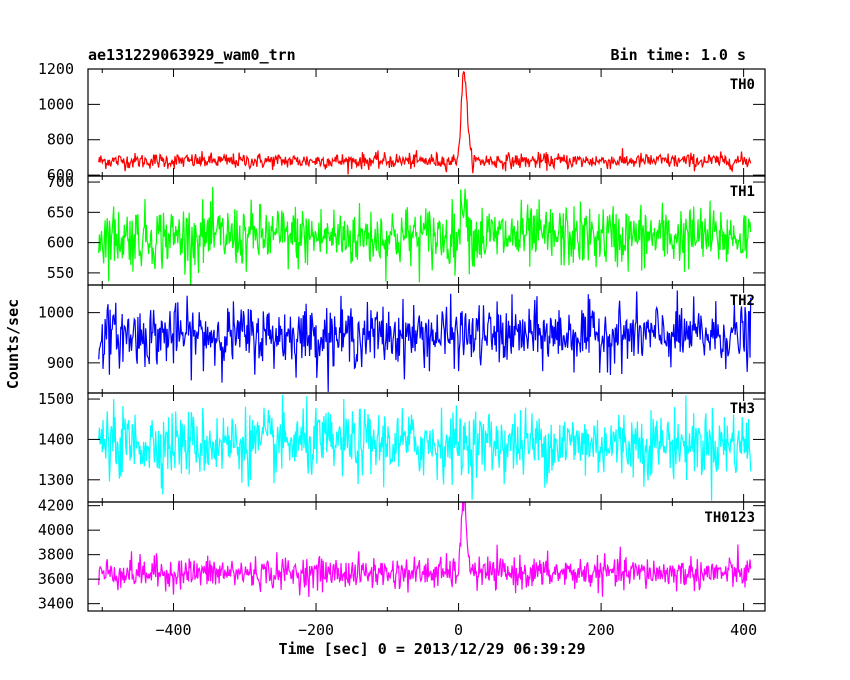 This screenshot has width=850, height=680. I want to click on panel-th0123: 3400 3600 3800 4000 4200 TH0123, so click(402, 555).